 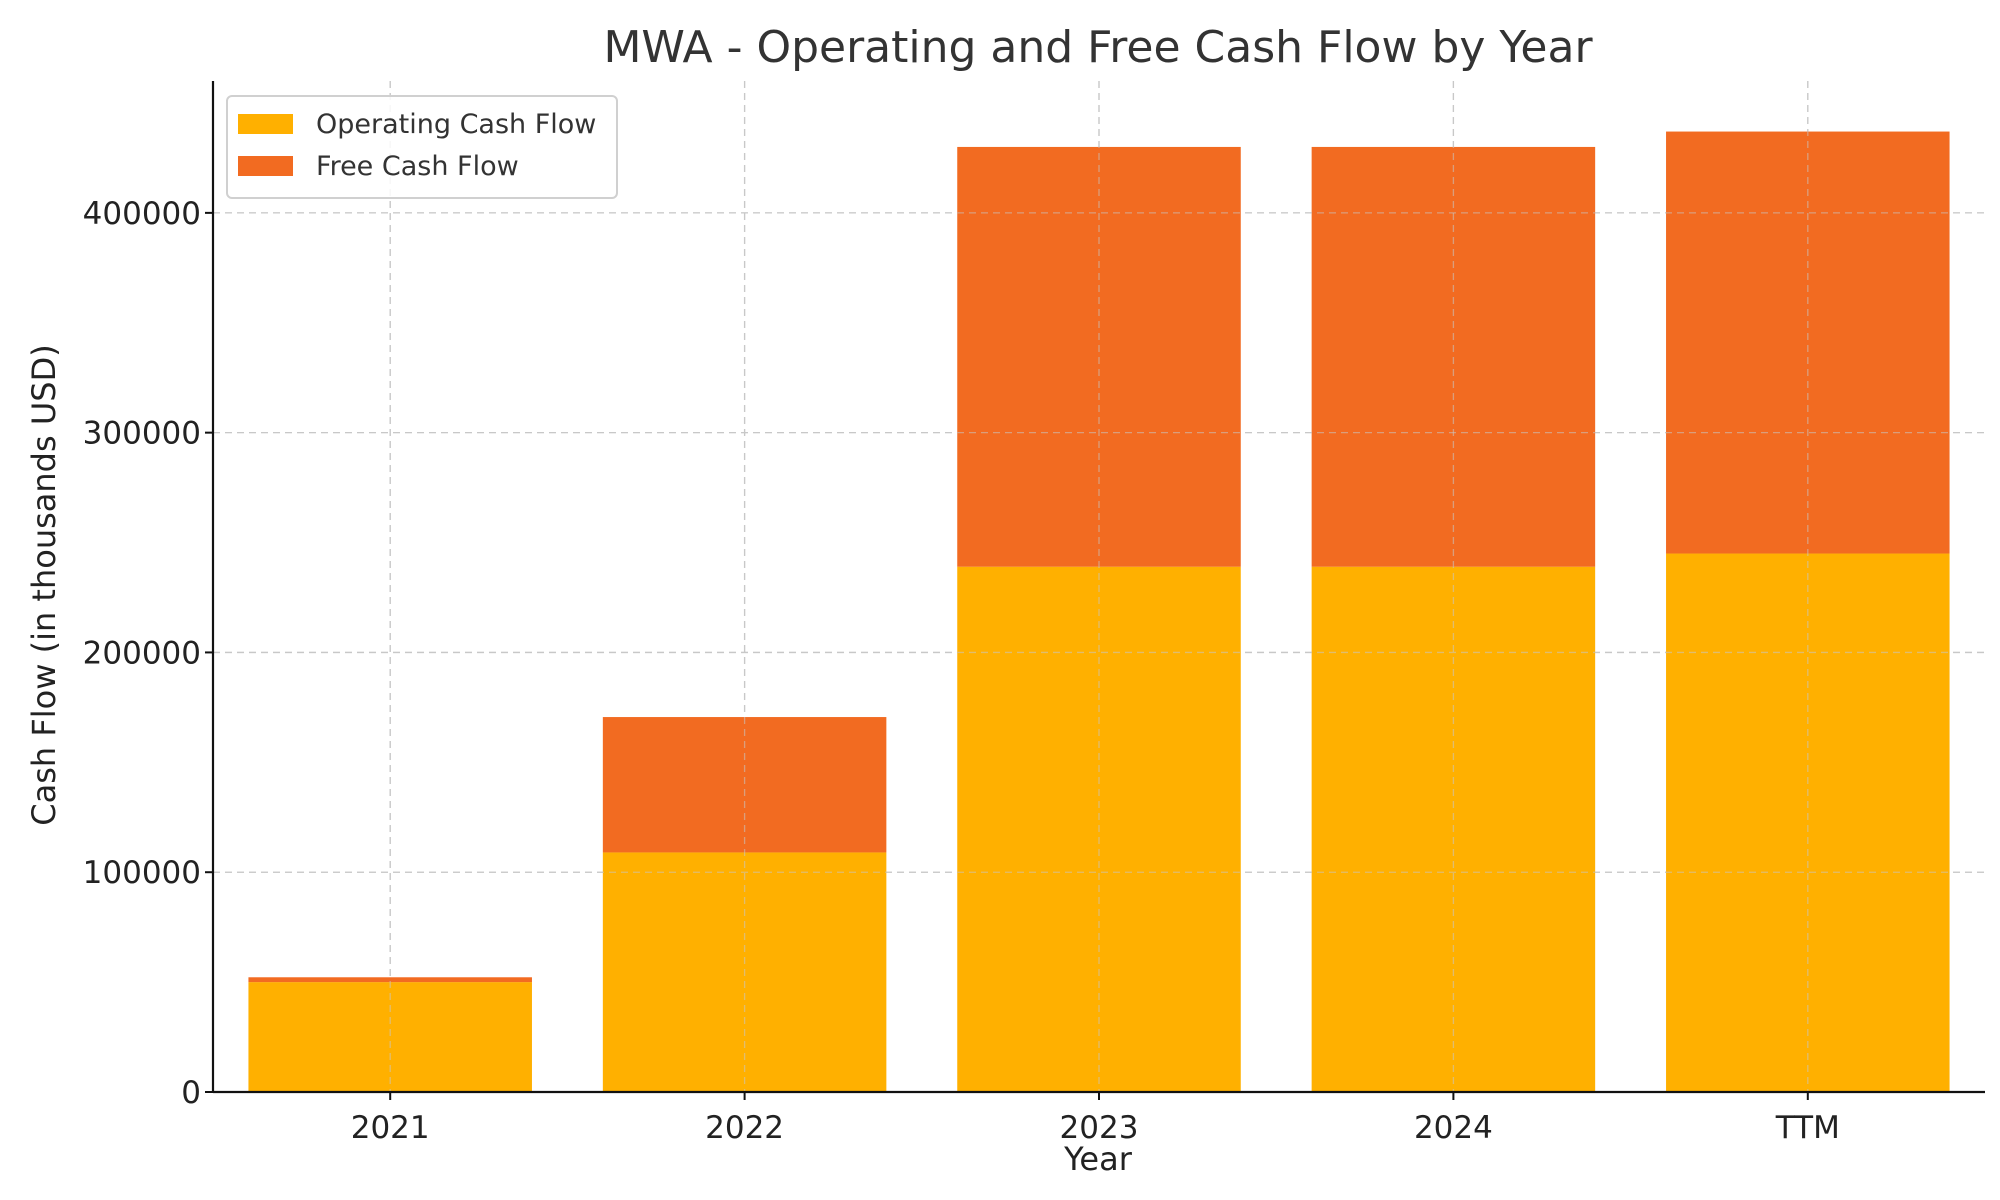 What do you see at coordinates (1808, 822) in the screenshot?
I see `bar-operating-cash-flow-ttm` at bounding box center [1808, 822].